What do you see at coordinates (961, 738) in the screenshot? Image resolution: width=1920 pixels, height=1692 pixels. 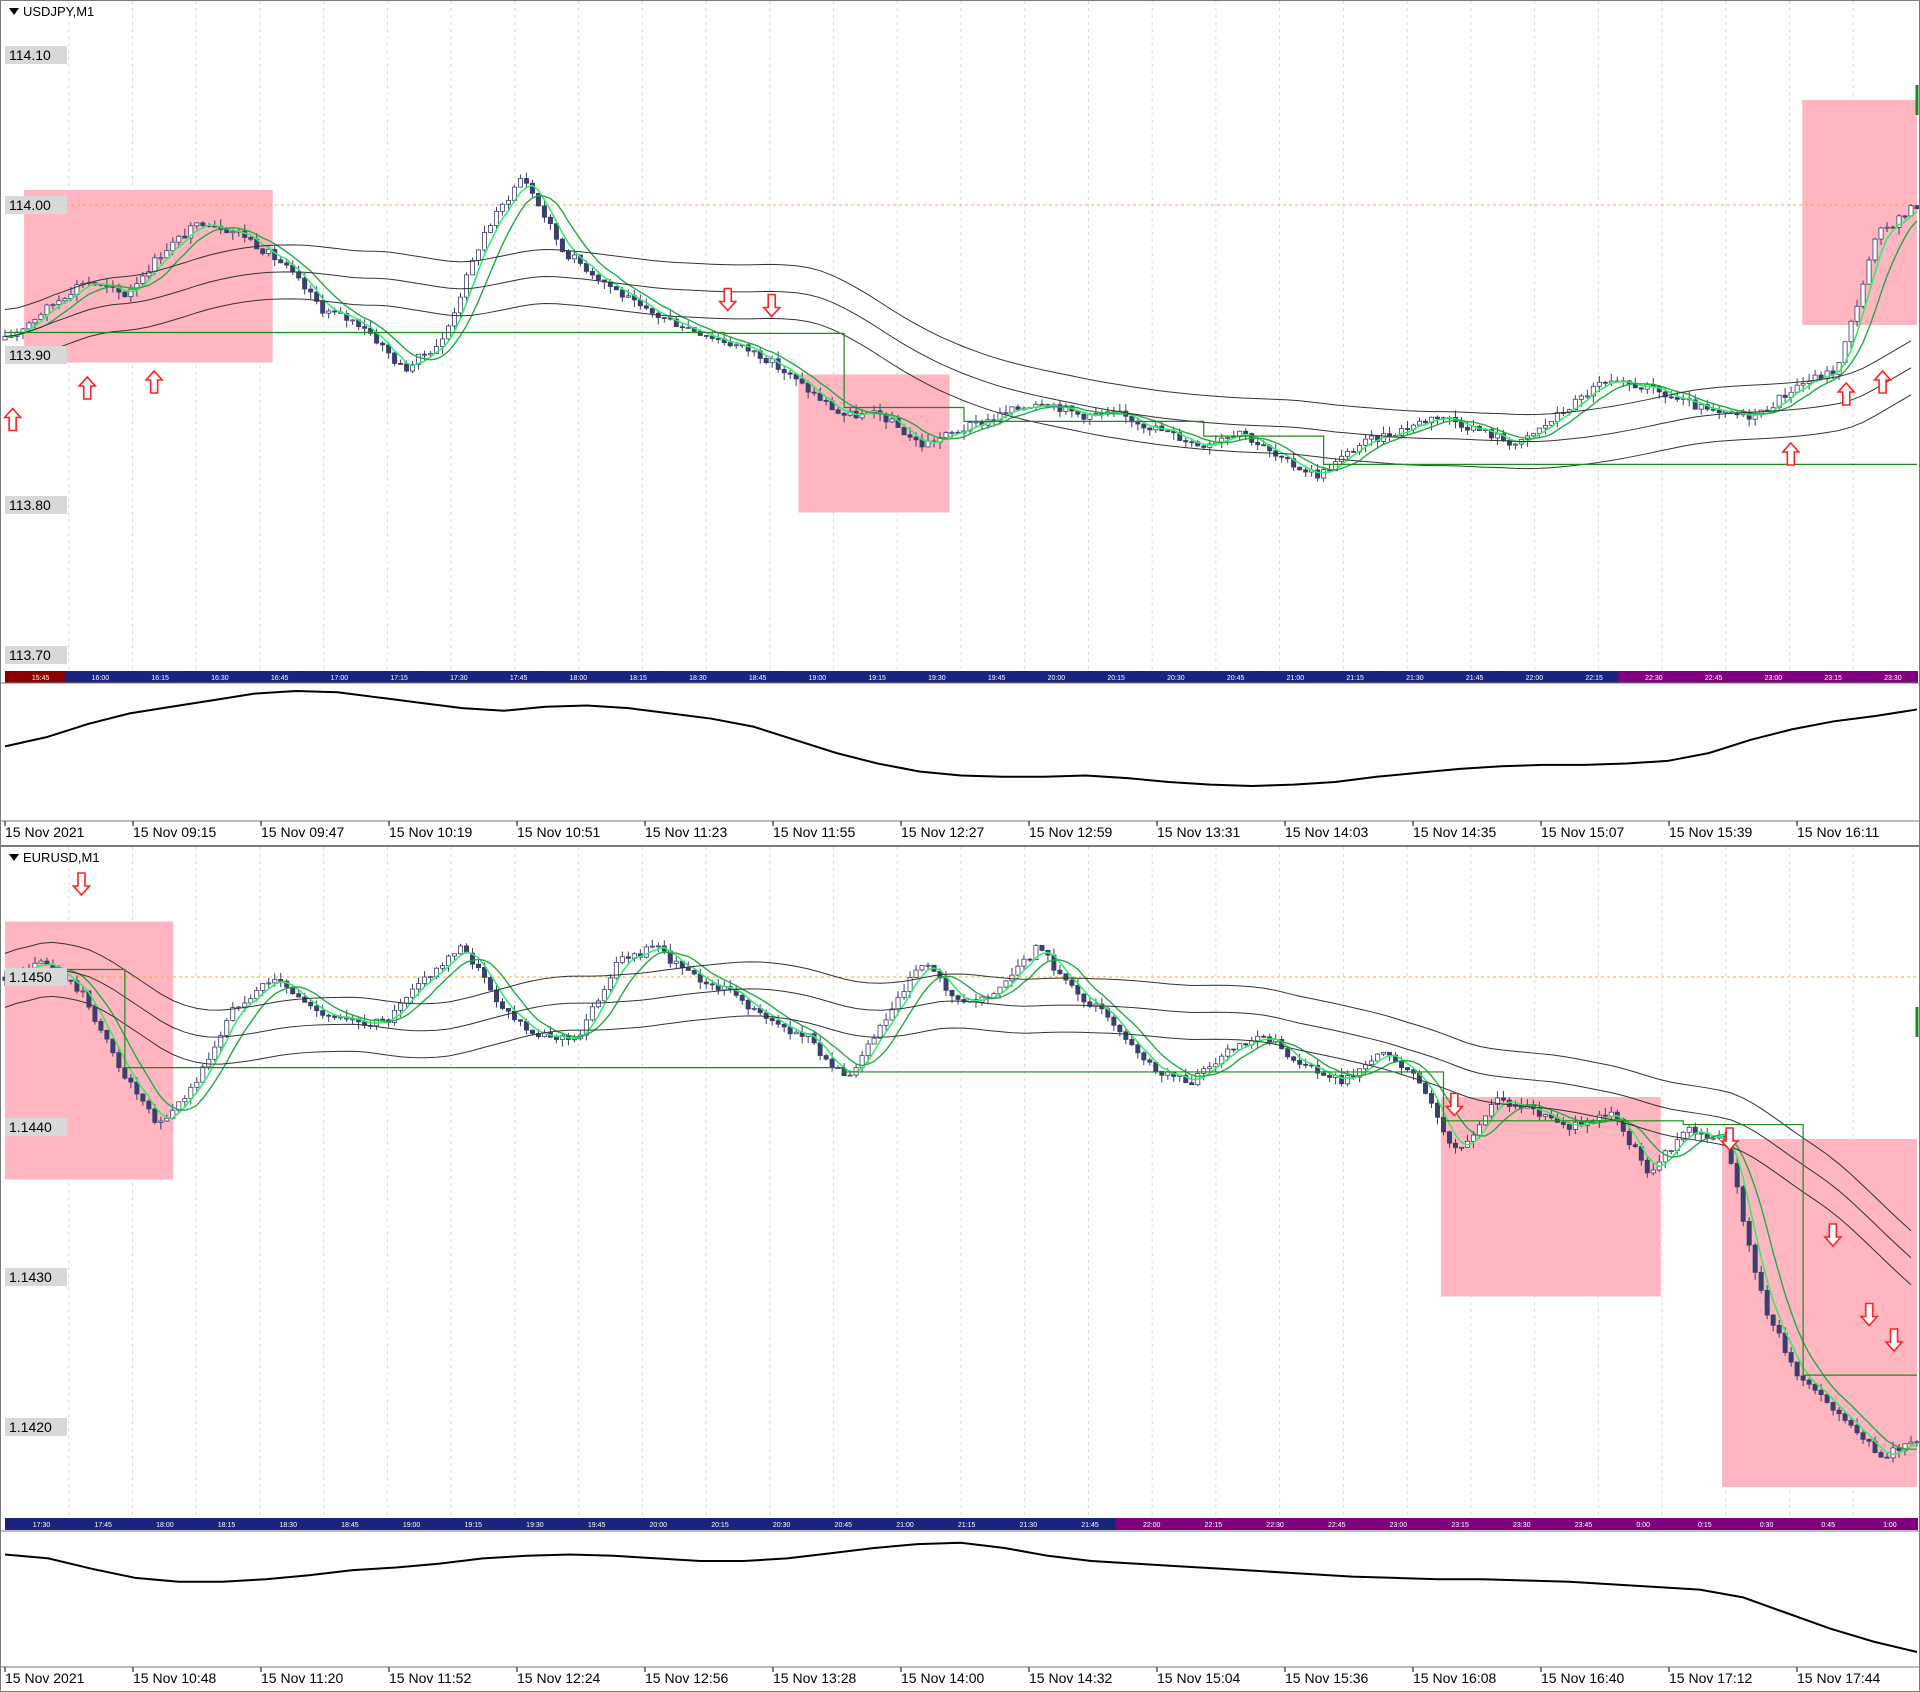 I see `oscillator-line` at bounding box center [961, 738].